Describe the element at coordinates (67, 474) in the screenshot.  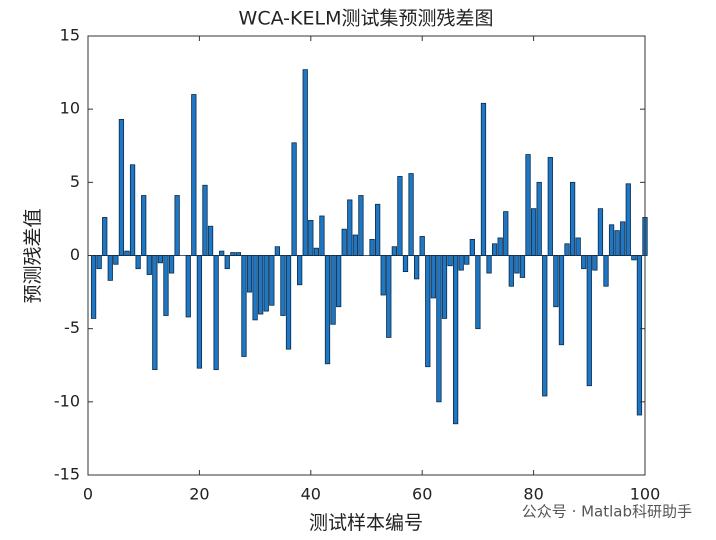
I see `y-tick-label: -15` at that location.